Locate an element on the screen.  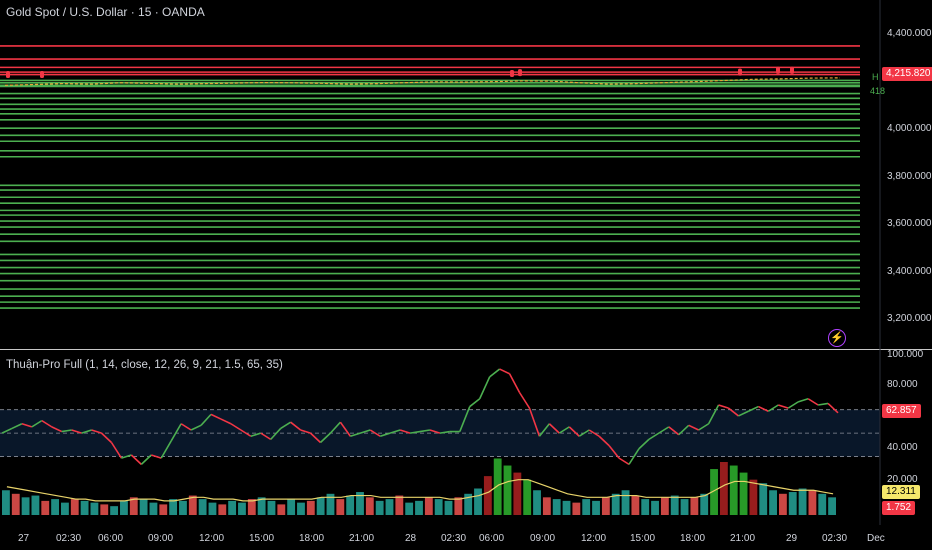
price-tick: 3,200.000 is located at coordinates (909, 318).